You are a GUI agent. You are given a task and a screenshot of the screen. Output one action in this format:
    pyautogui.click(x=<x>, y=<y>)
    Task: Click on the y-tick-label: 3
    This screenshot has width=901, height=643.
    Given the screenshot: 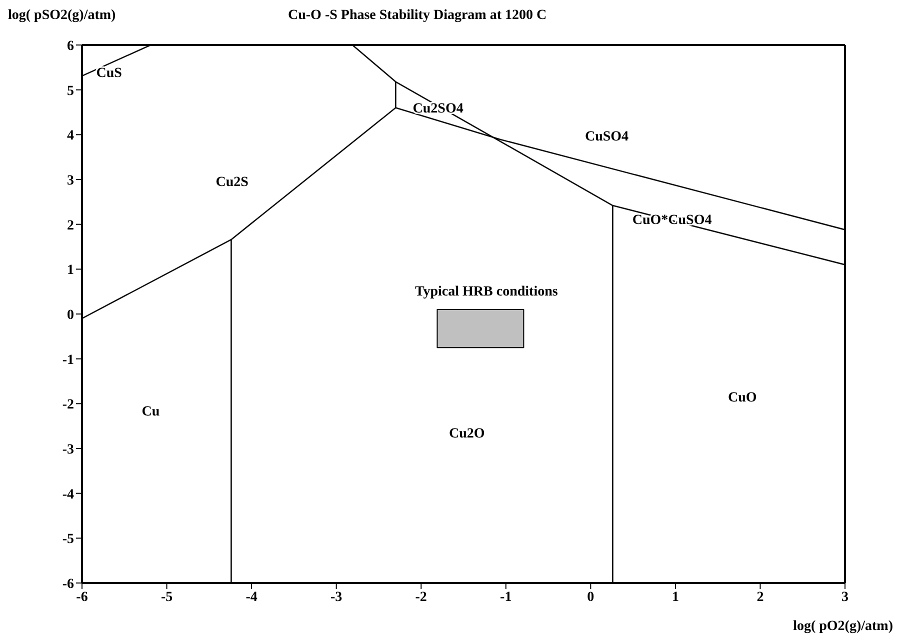 What is the action you would take?
    pyautogui.click(x=70, y=180)
    